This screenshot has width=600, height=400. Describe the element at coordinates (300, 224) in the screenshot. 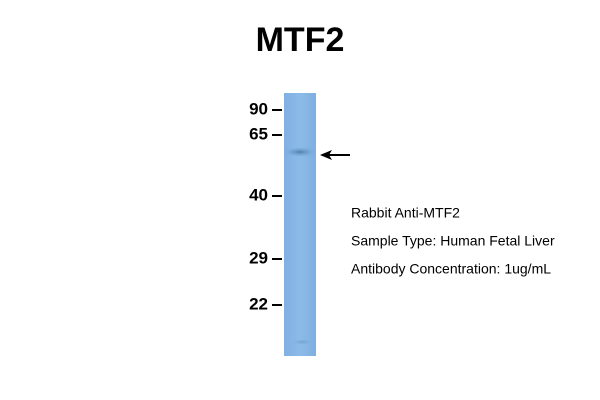

I see `blot-lane` at that location.